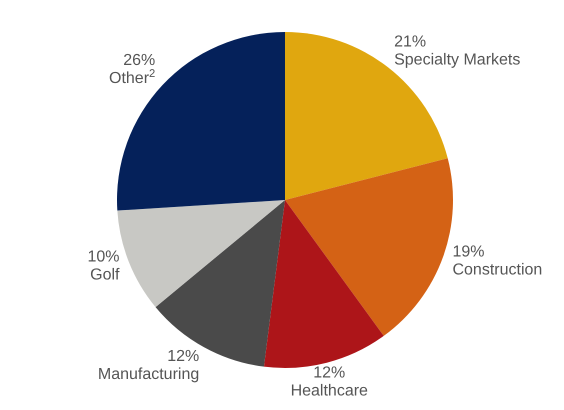  Describe the element at coordinates (468, 251) in the screenshot. I see `data-label: 19%` at that location.